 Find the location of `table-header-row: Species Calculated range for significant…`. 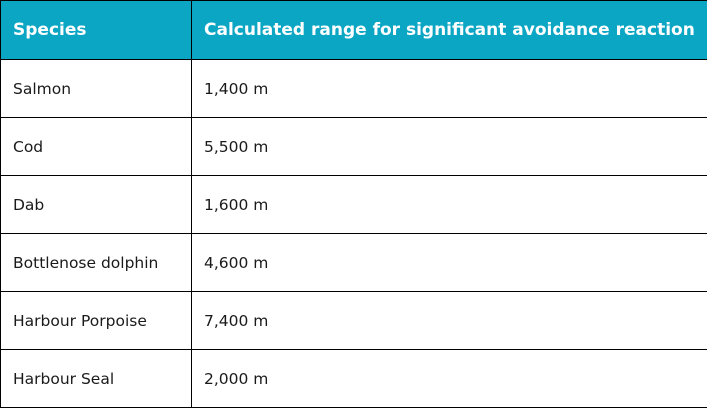

table-header-row: Species Calculated range for significant… is located at coordinates (353, 30).